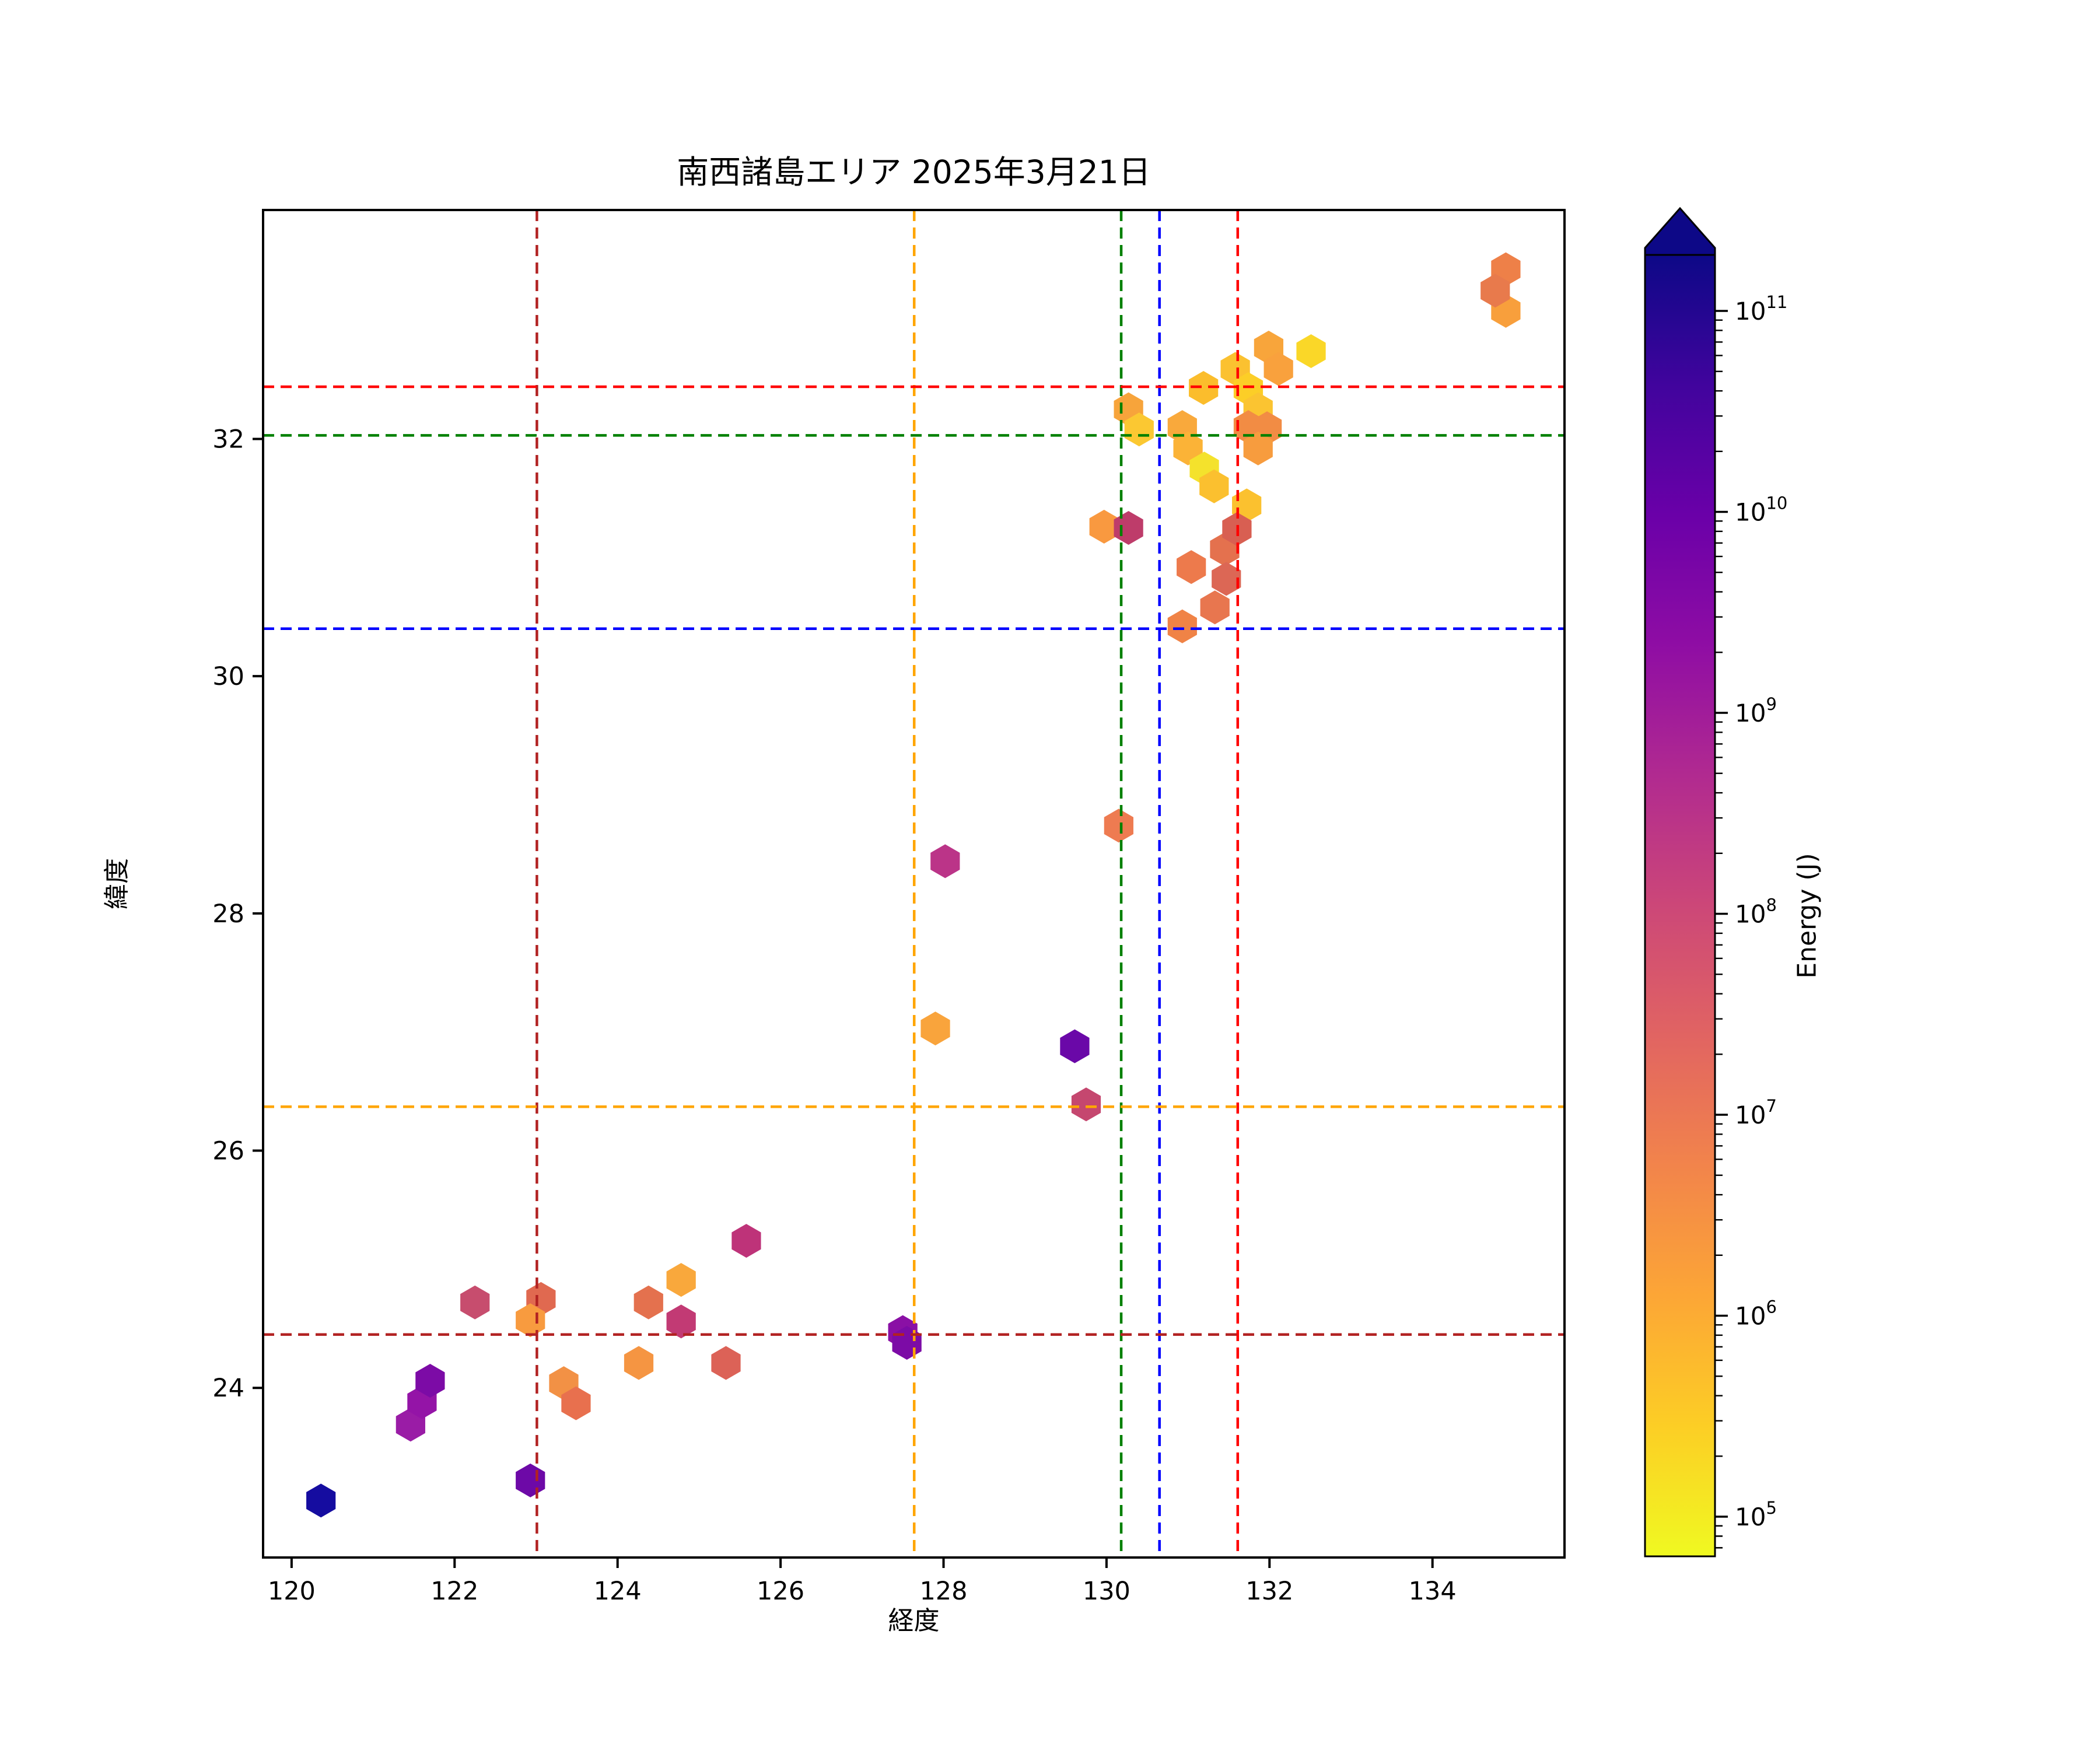 Image resolution: width=2100 pixels, height=1750 pixels. What do you see at coordinates (1761, 309) in the screenshot?
I see `colorbar-tick-label: 10¹¹` at bounding box center [1761, 309].